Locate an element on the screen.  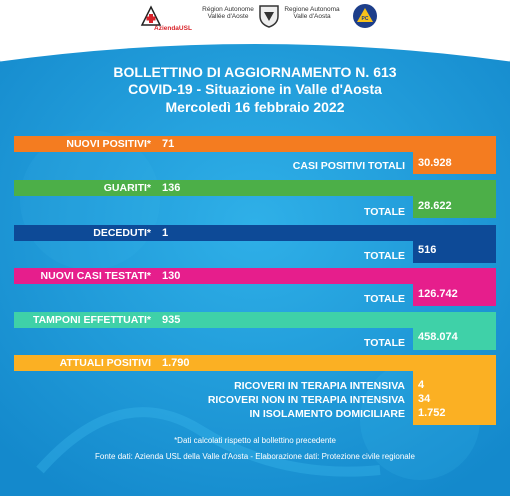
tamponi-total-box is located at coordinates (454, 331).